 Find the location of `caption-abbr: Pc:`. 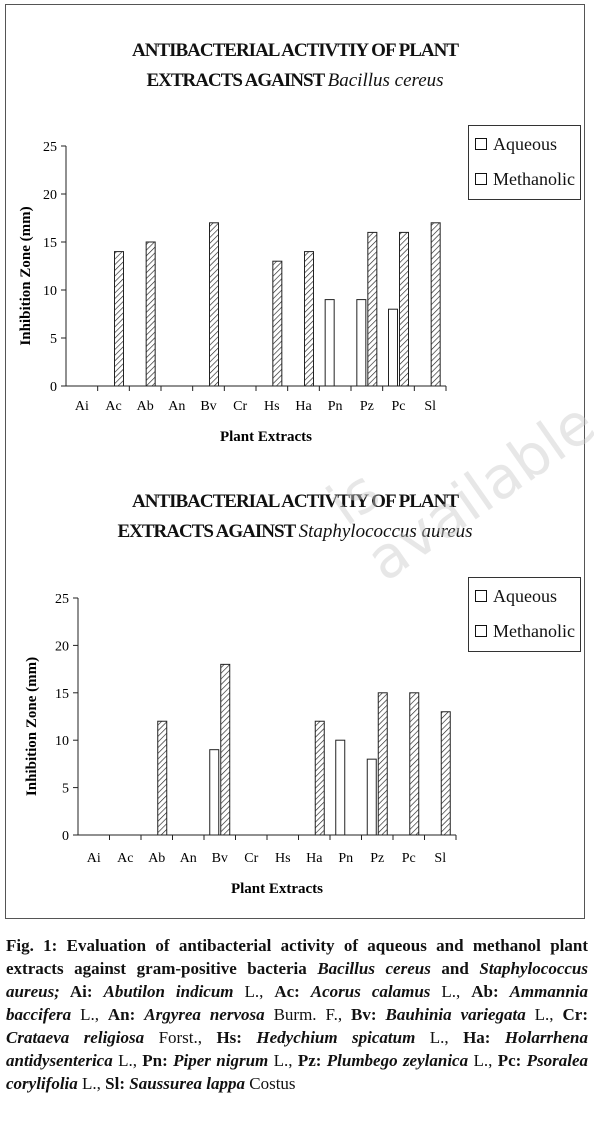

caption-abbr: Pc: is located at coordinates (512, 1060).